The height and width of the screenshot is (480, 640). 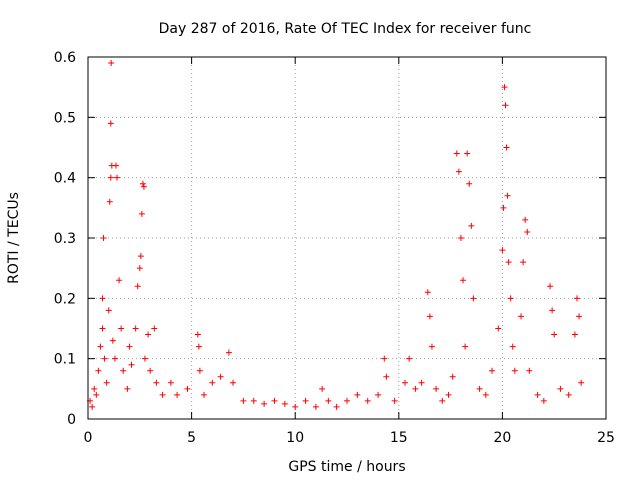 I want to click on y-tick-label: 0.5, so click(x=65, y=118).